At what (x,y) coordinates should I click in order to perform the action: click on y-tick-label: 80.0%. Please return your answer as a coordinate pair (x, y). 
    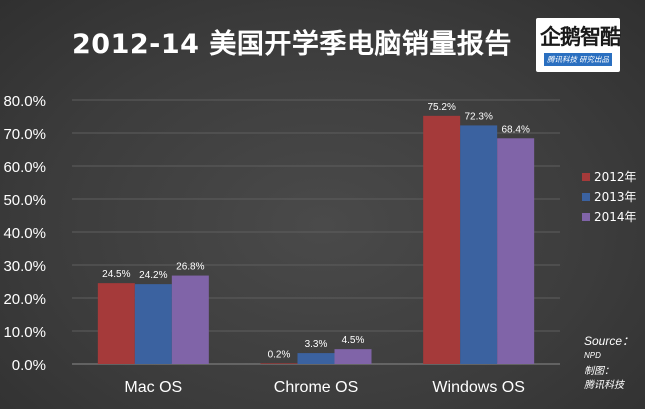
    Looking at the image, I should click on (24, 101).